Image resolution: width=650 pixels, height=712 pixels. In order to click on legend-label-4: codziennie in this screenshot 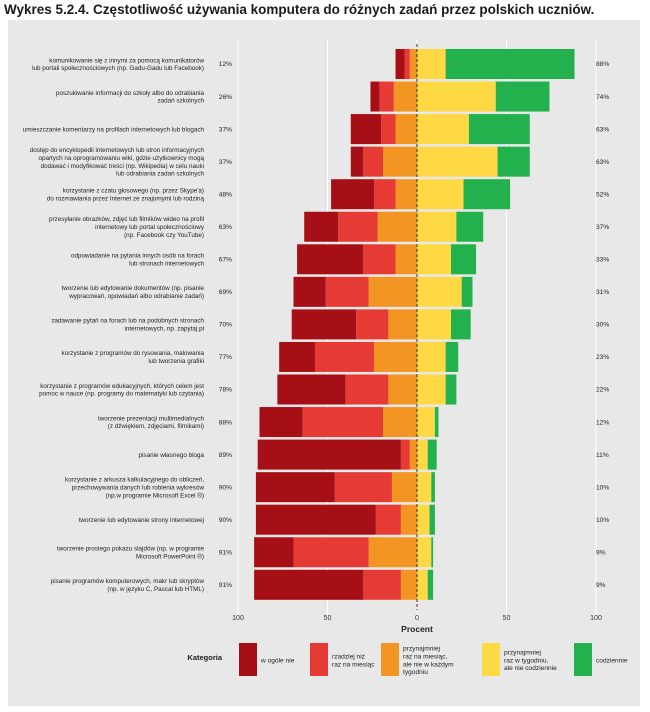, I will do `click(612, 660)`.